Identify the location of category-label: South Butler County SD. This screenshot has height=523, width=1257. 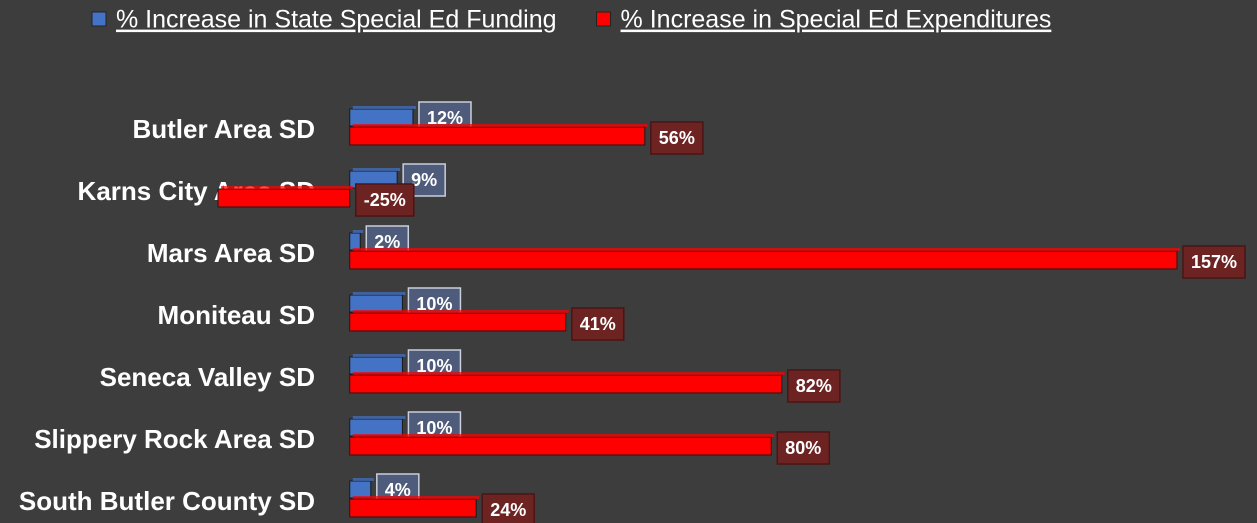
(167, 501).